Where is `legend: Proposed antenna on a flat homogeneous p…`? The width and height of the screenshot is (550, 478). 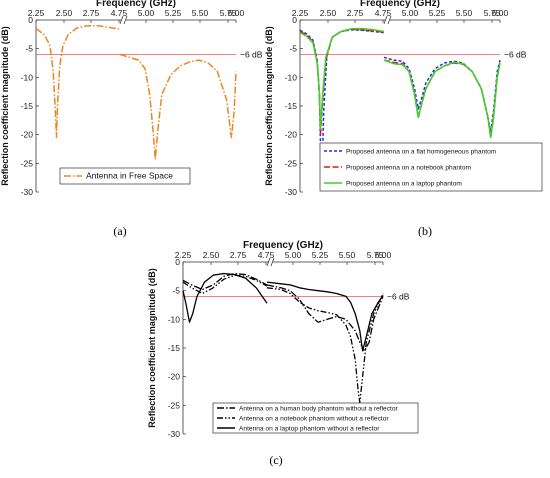
legend: Proposed antenna on a flat homogeneous p… is located at coordinates (431, 167).